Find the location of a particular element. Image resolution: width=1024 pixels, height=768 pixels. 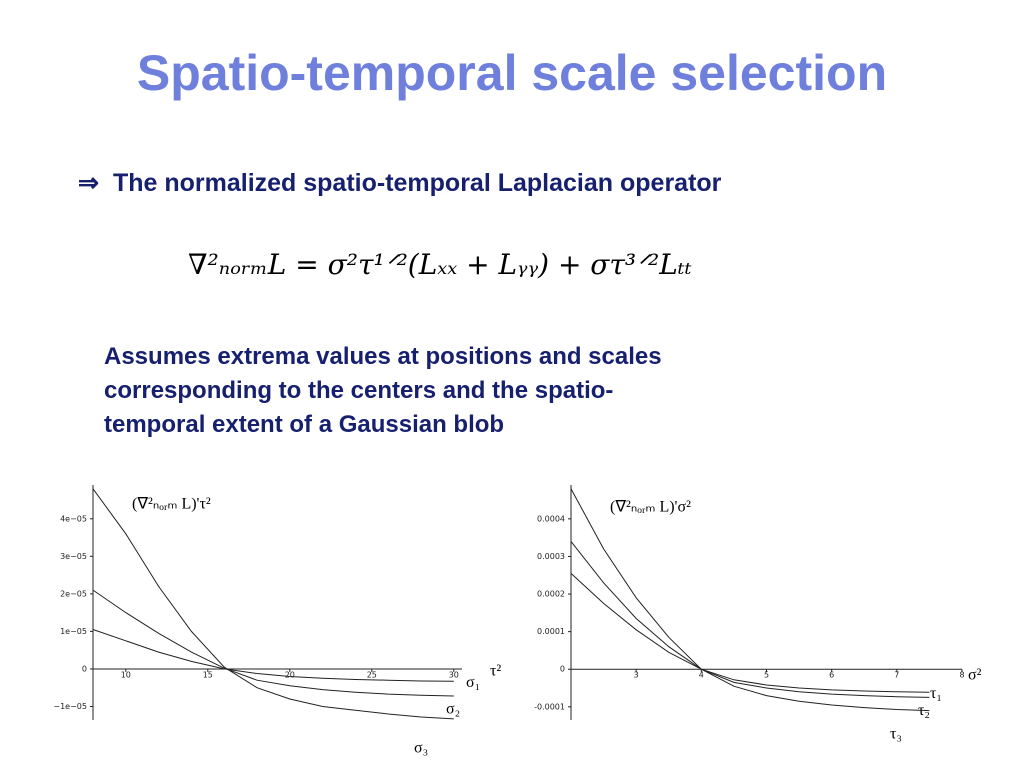

y-tick-label: 1e−05 is located at coordinates (73, 631).